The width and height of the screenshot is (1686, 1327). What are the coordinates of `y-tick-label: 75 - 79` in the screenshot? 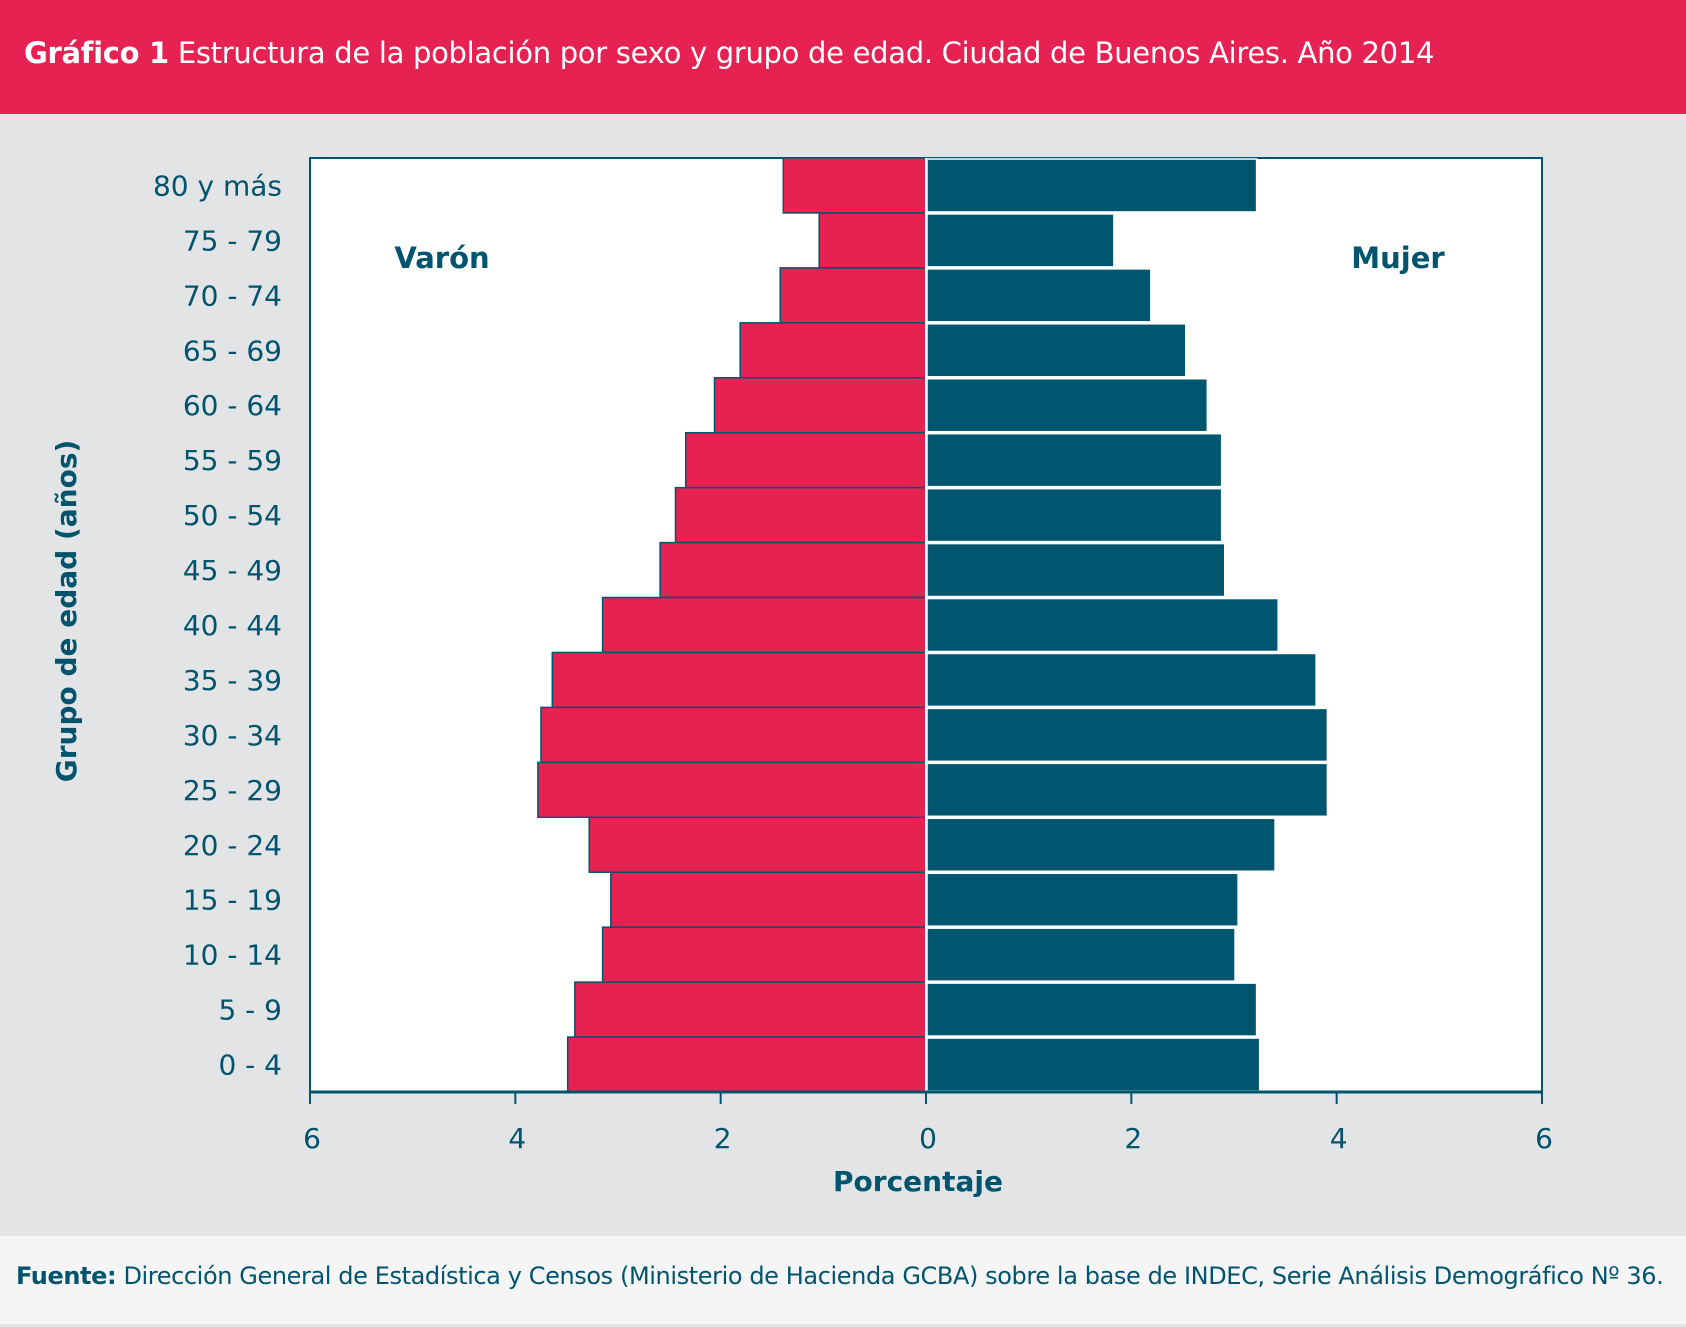 It's located at (232, 240).